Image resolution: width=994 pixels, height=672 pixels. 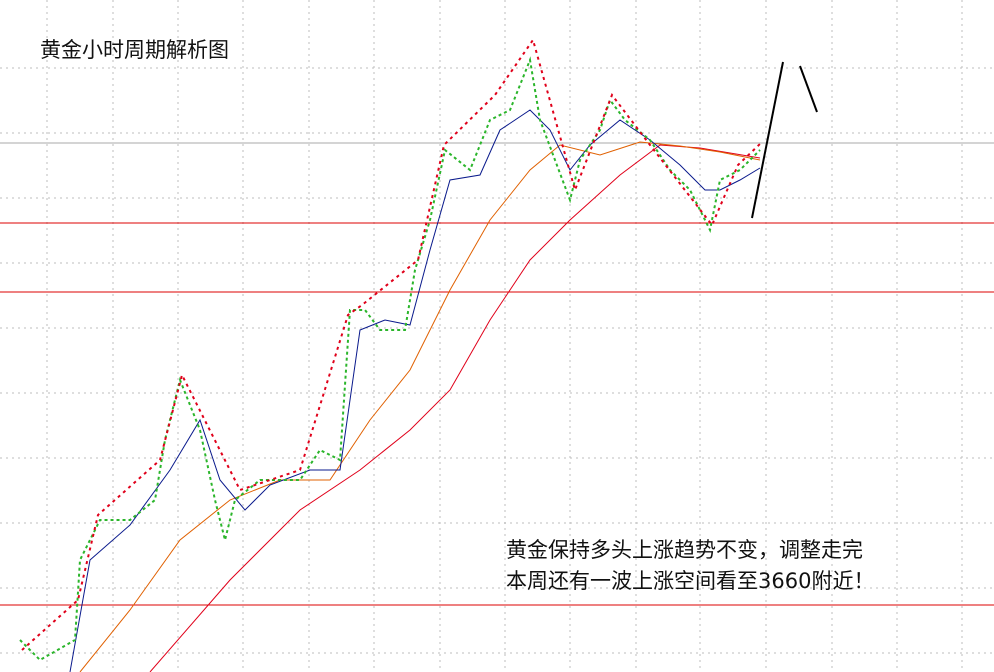 What do you see at coordinates (134, 50) in the screenshot?
I see `chart-title: 黄金小时周期解析图` at bounding box center [134, 50].